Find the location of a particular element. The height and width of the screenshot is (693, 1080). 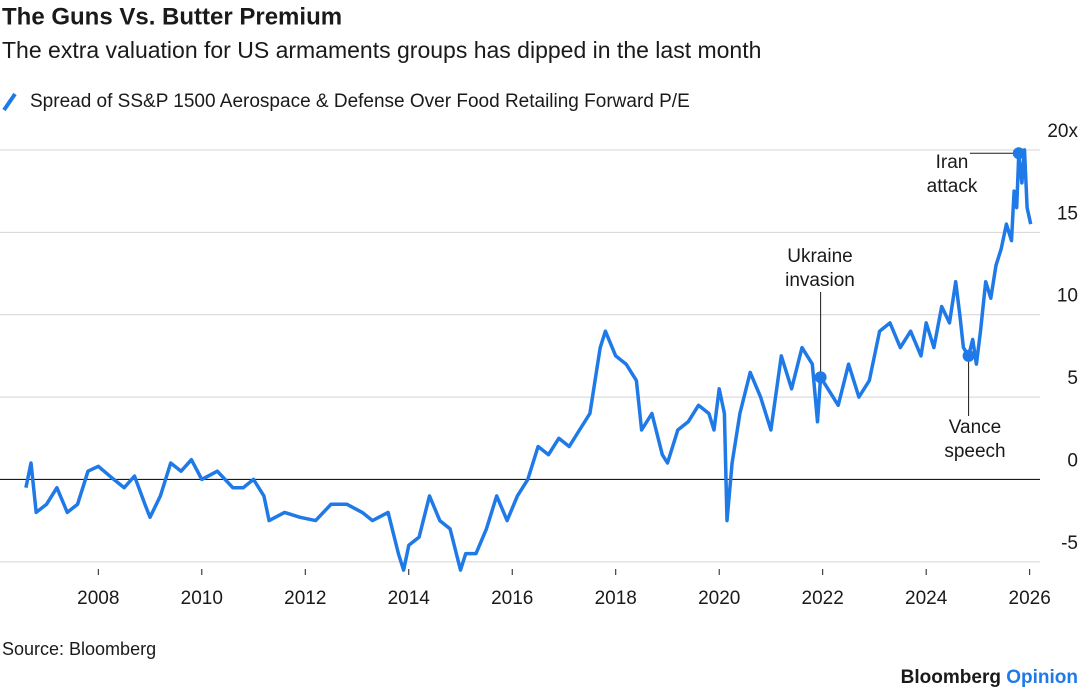

y-tick-label: 20x is located at coordinates (1062, 131).